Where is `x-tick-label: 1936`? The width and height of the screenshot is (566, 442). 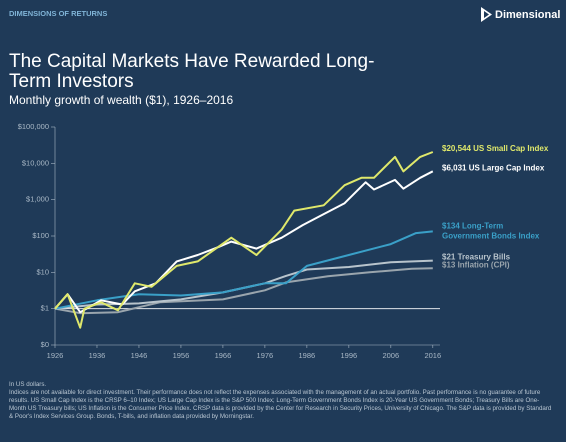
x-tick-label: 1936 is located at coordinates (97, 355).